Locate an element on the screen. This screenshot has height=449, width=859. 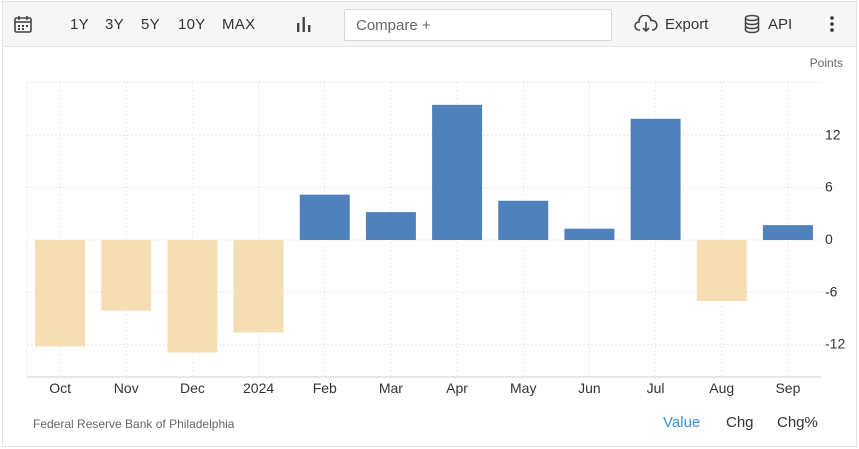
x-tick-label: Aug is located at coordinates (721, 388).